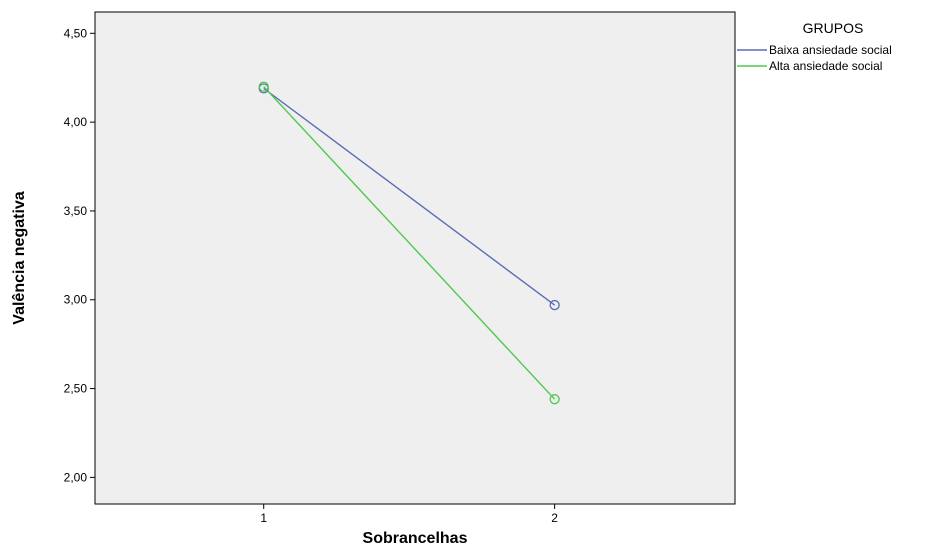 The image size is (945, 551). Describe the element at coordinates (76, 477) in the screenshot. I see `y-tick-label: 2,00` at that location.